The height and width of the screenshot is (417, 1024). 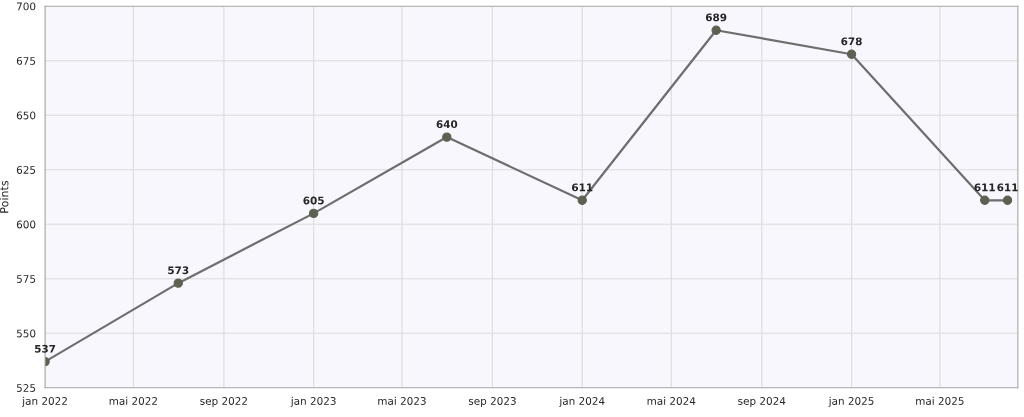 What do you see at coordinates (26, 333) in the screenshot?
I see `y-tick-label: 550` at bounding box center [26, 333].